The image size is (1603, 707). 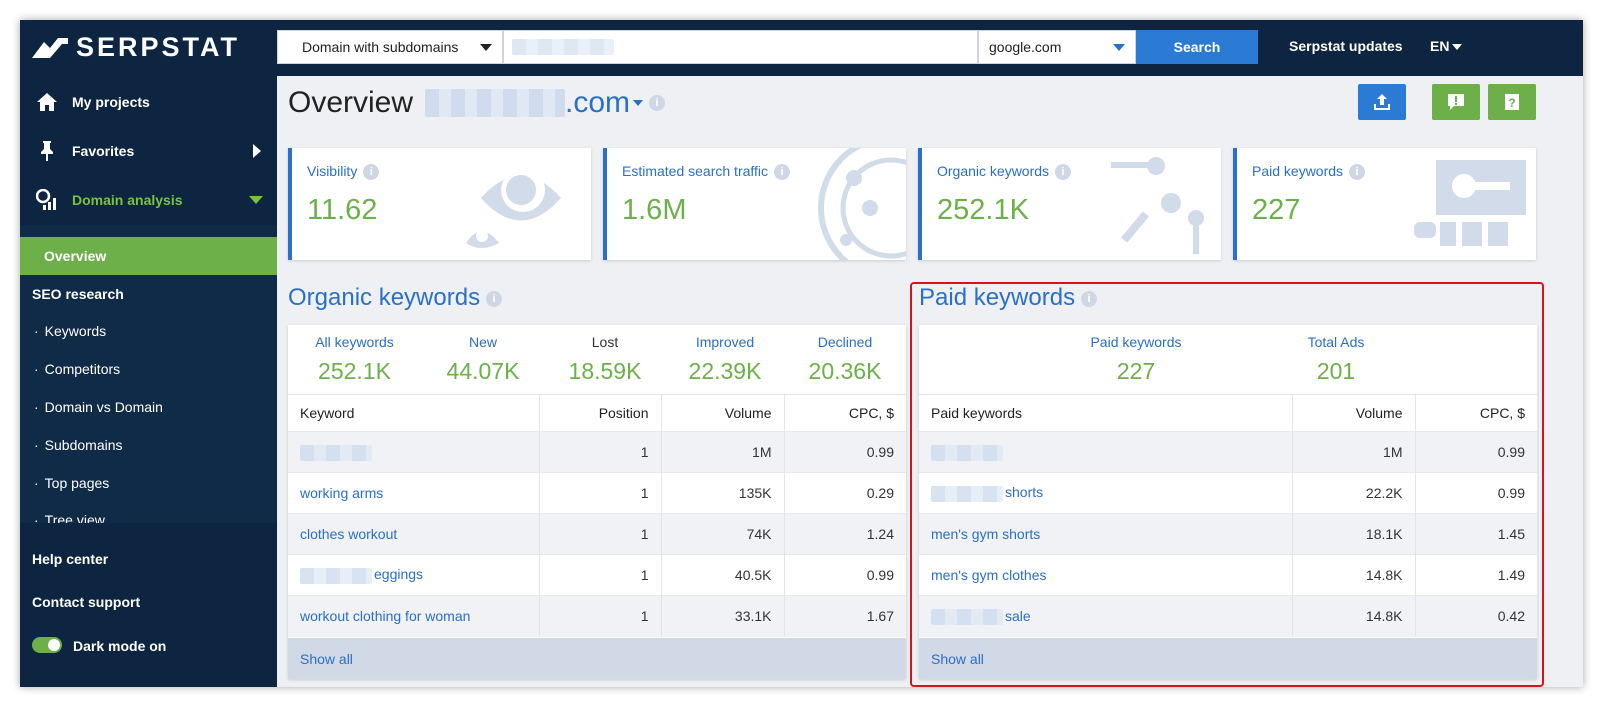 I want to click on help-button: ?, so click(x=1512, y=102).